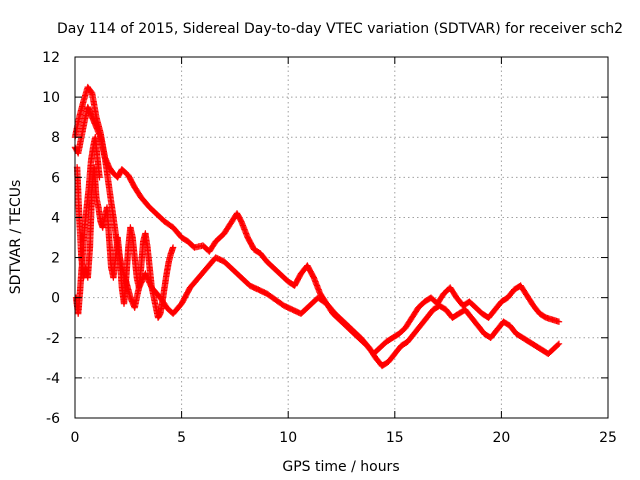 The height and width of the screenshot is (480, 640). What do you see at coordinates (16, 237) in the screenshot?
I see `y-axis-label: SDTVAR / TECUs` at bounding box center [16, 237].